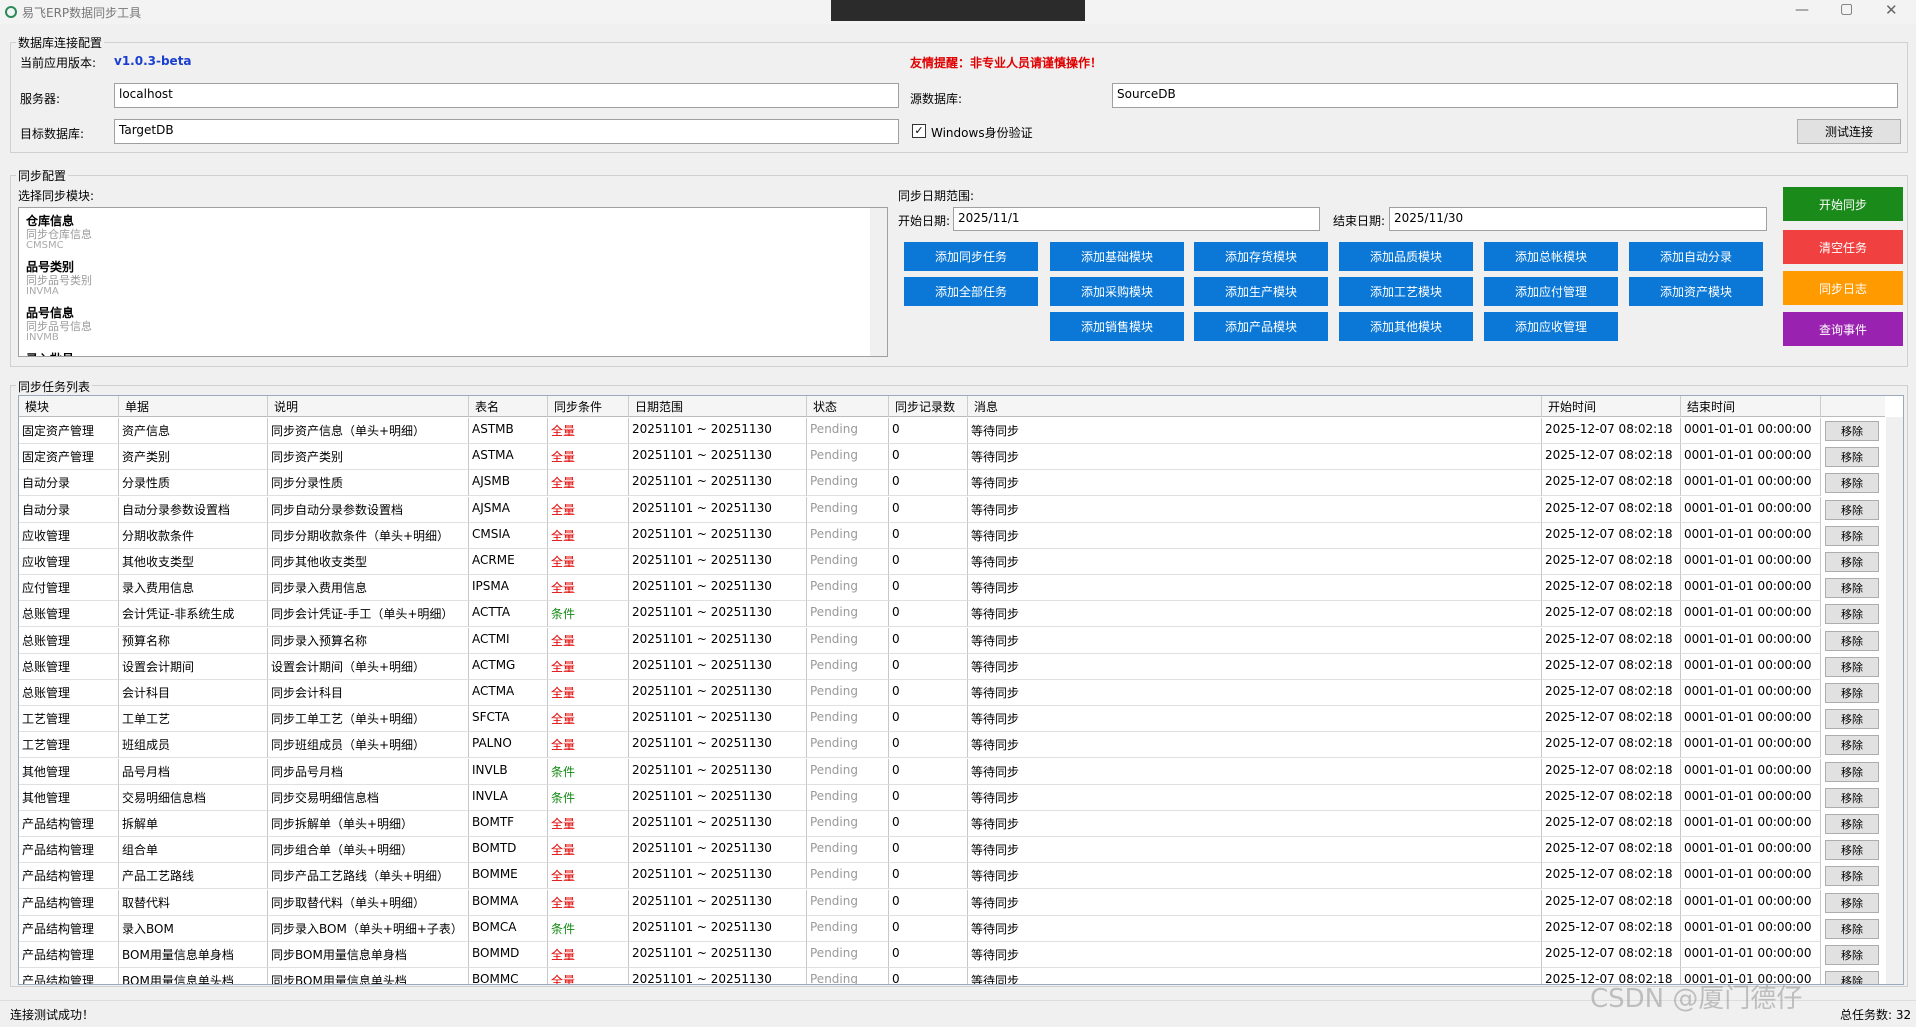 The image size is (1916, 1027). I want to click on column-header: 单据, so click(193, 406).